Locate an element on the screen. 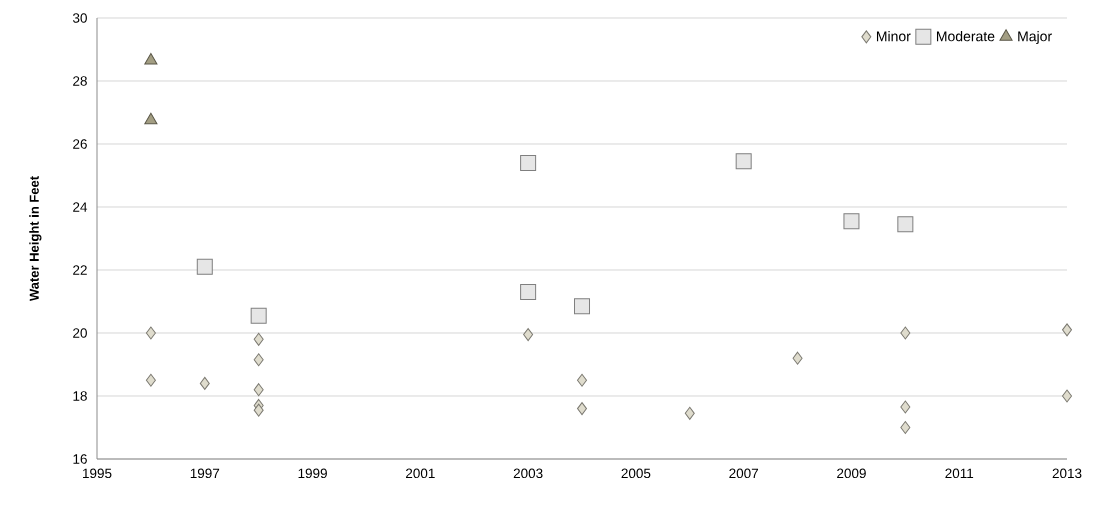 The height and width of the screenshot is (506, 1099). legend-label: Minor is located at coordinates (893, 36).